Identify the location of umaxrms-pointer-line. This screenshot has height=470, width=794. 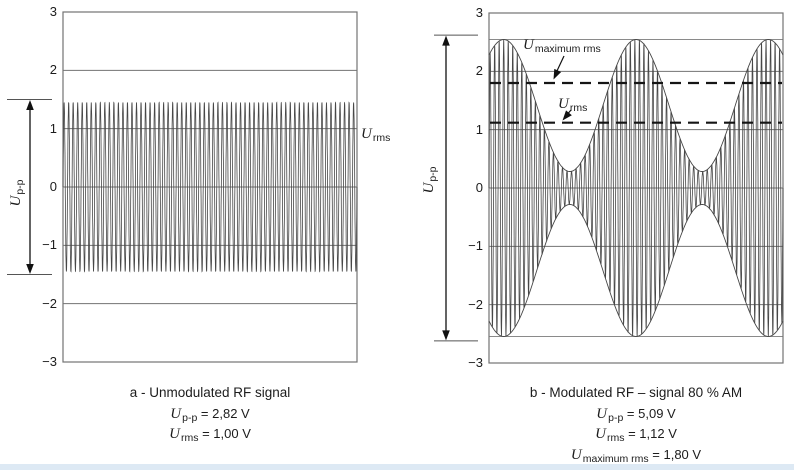
(560, 64).